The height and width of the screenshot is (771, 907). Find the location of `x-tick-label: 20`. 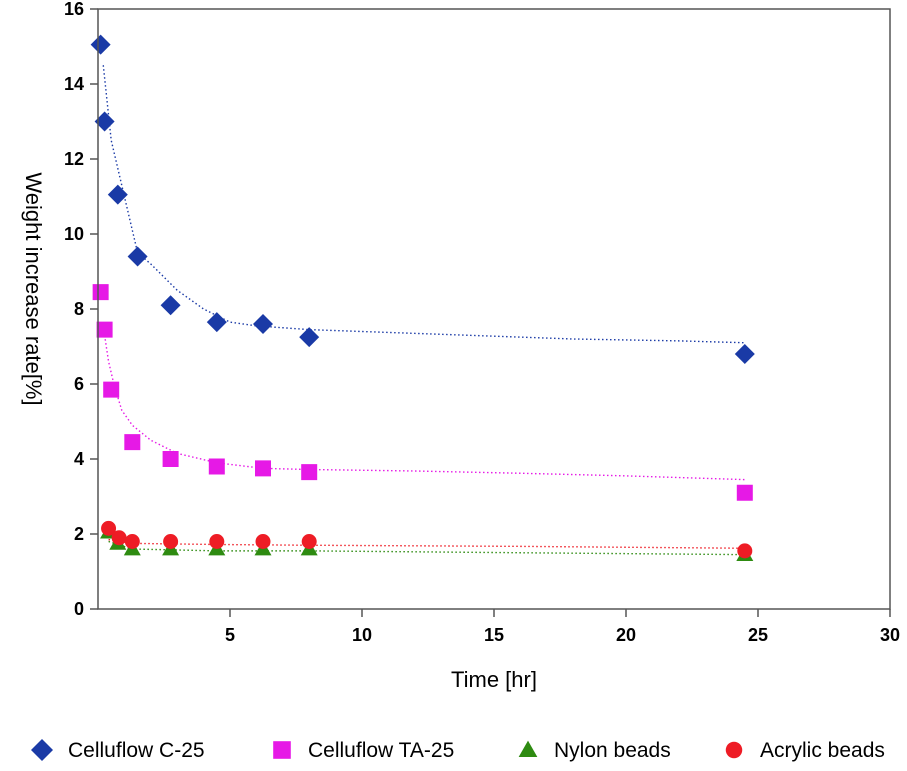

x-tick-label: 20 is located at coordinates (626, 635).